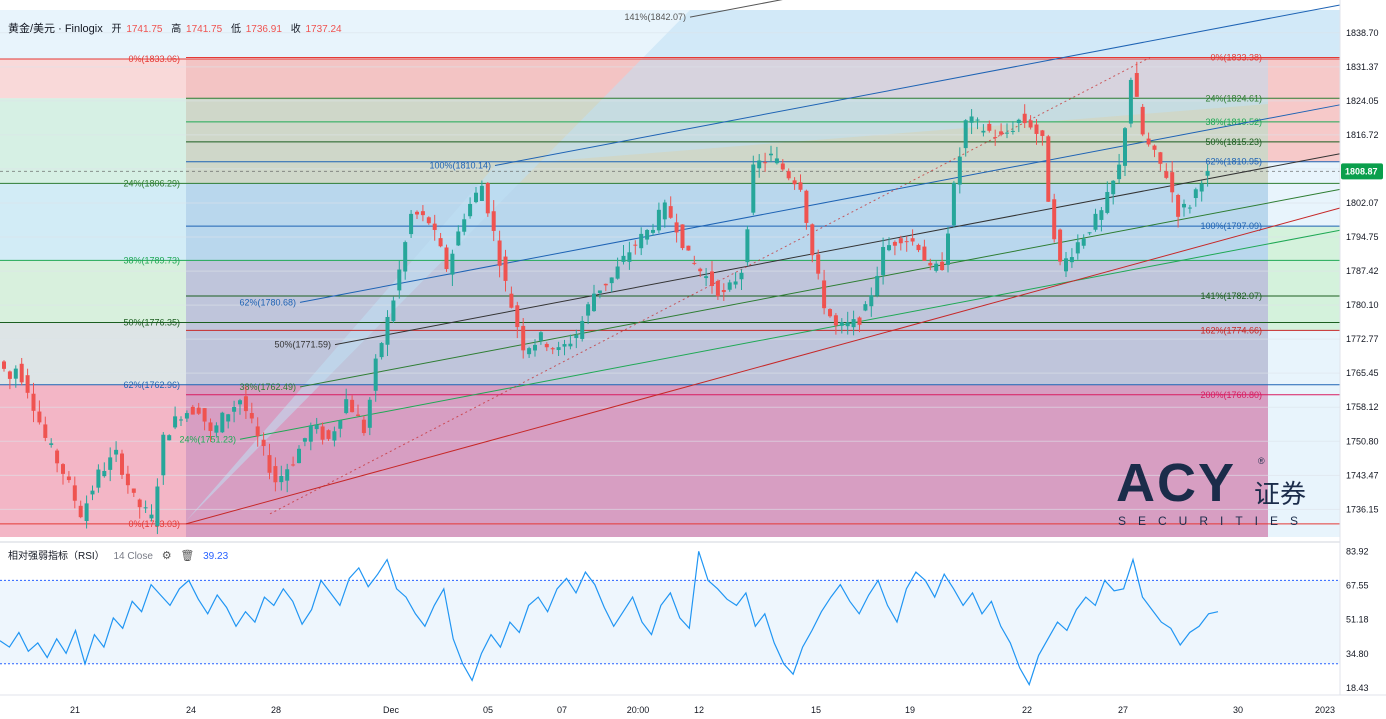  Describe the element at coordinates (151, 323) in the screenshot. I see `fib-label: 50%(1776.35)` at that location.